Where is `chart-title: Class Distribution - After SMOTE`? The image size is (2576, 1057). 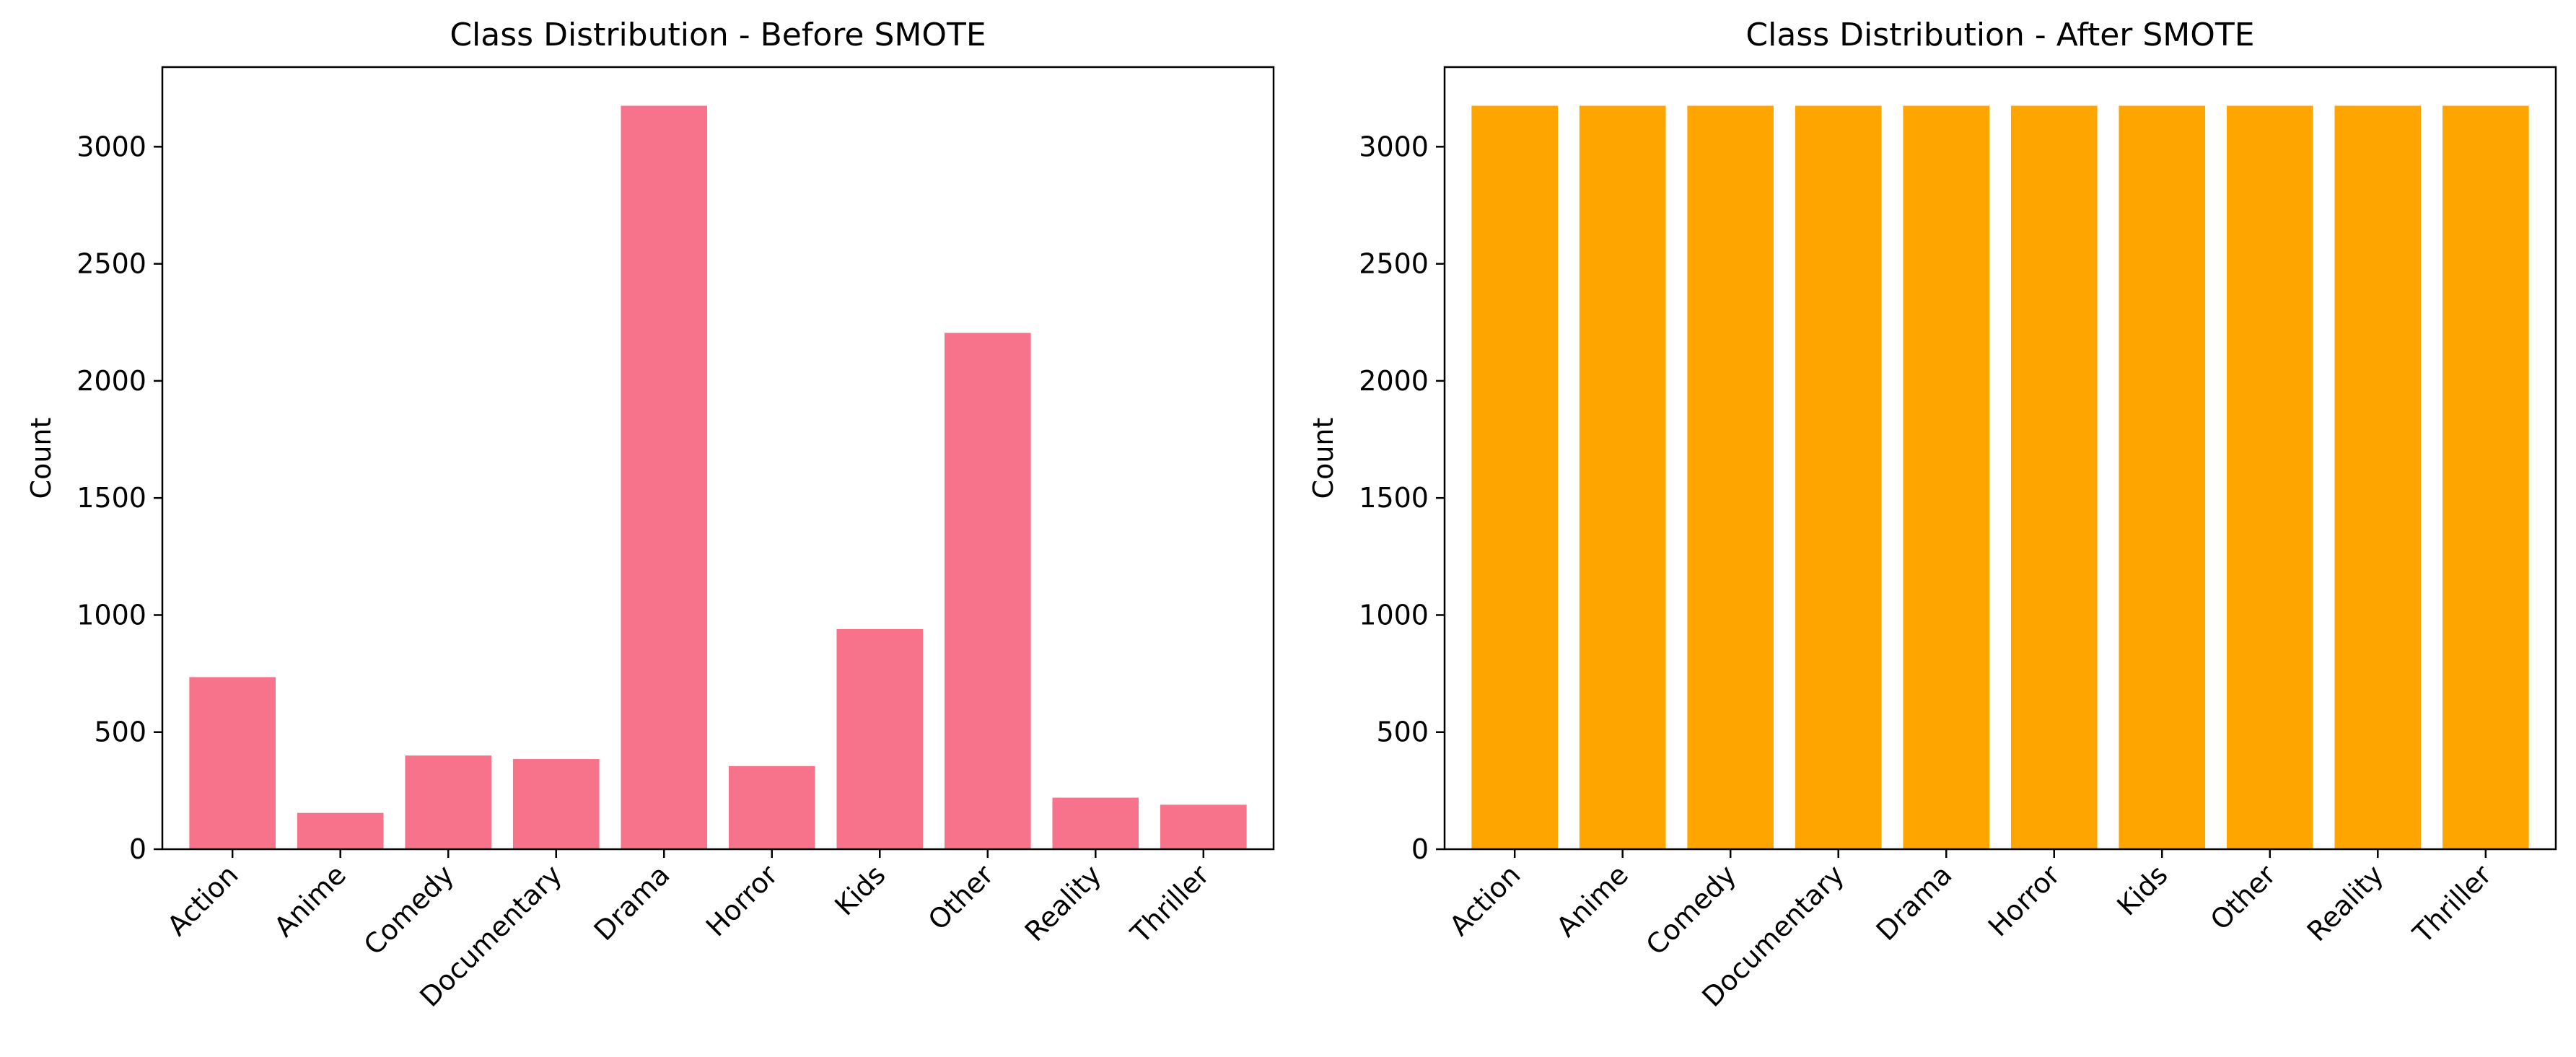
chart-title: Class Distribution - After SMOTE is located at coordinates (1999, 35).